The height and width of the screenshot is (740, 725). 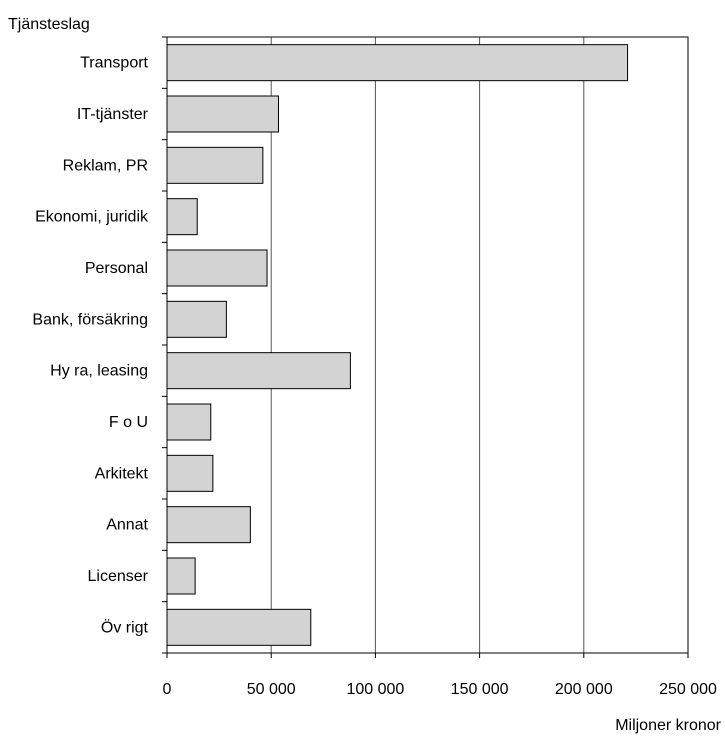 I want to click on x-tick-label: 100 000, so click(x=375, y=689).